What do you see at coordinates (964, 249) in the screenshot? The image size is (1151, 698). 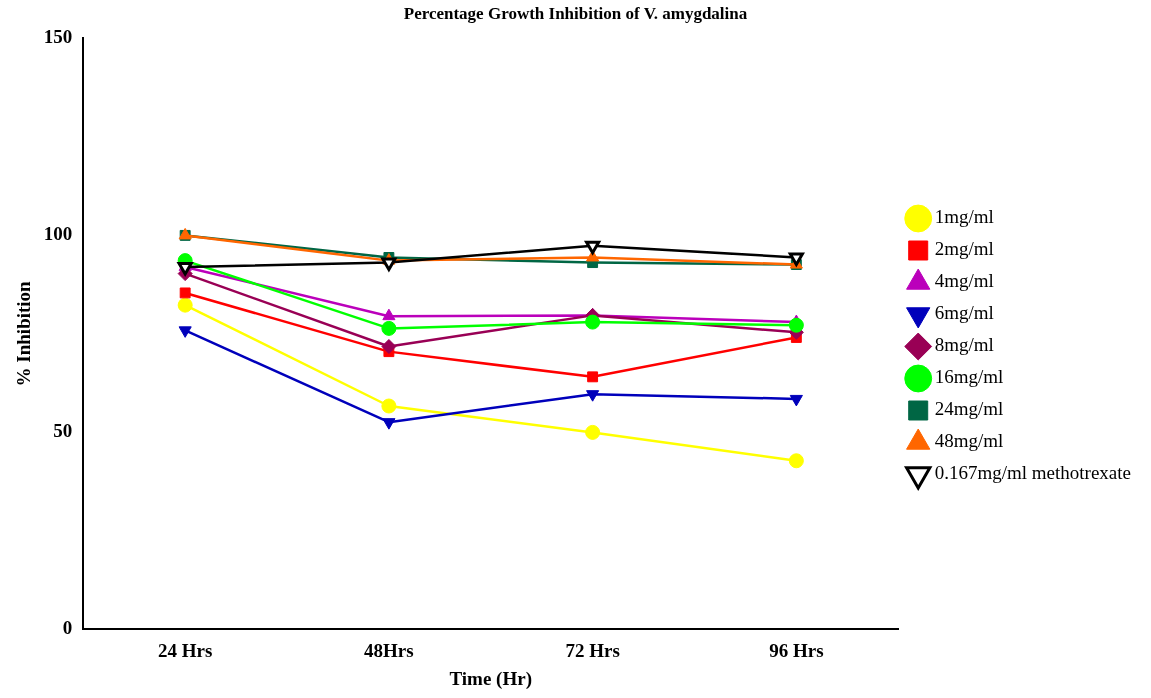 I see `legend-label: 2mg/ml` at bounding box center [964, 249].